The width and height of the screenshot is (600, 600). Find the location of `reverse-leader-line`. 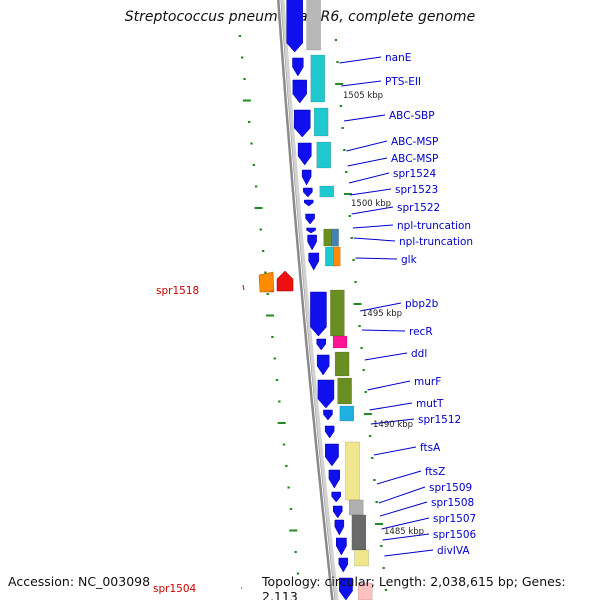

reverse-leader-line is located at coordinates (243, 287).